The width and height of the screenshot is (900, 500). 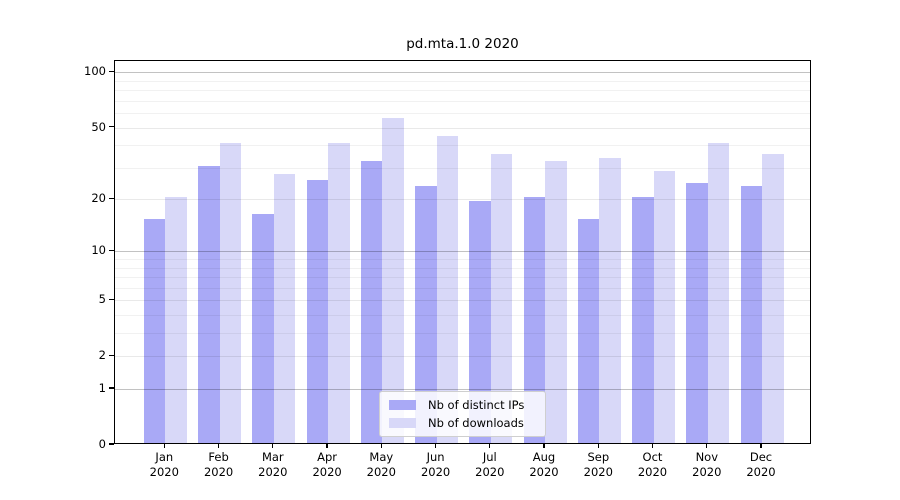 I want to click on bar-downloads-jun, so click(x=447, y=289).